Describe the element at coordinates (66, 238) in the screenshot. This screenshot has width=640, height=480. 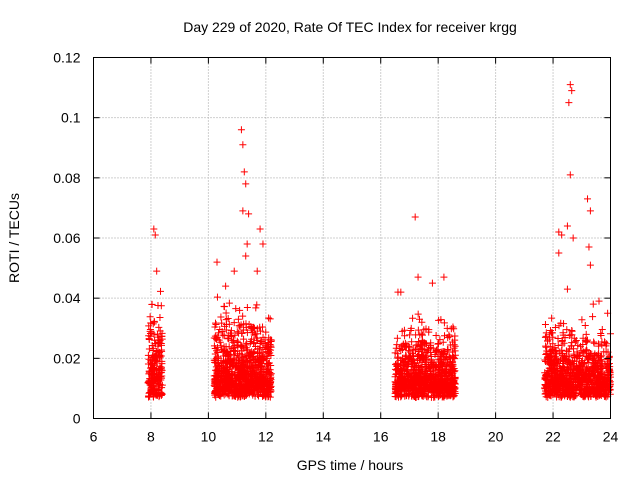
I see `y-tick-labels: 0 0.02 0.04 0.06 0.08 0.1 0.12` at that location.